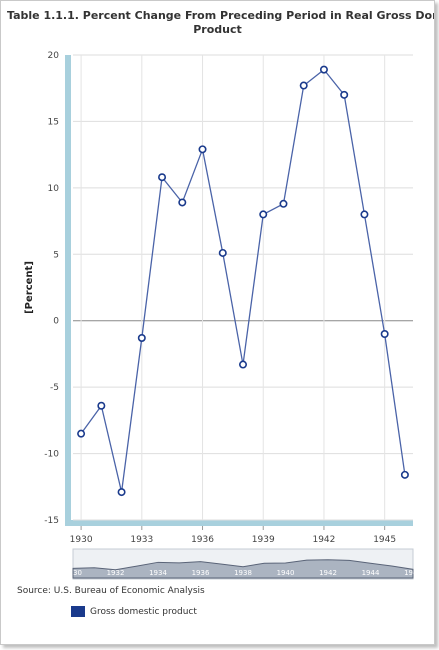 Image resolution: width=439 pixels, height=650 pixels. Describe the element at coordinates (143, 611) in the screenshot. I see `legend-label: Gross domestic product` at that location.